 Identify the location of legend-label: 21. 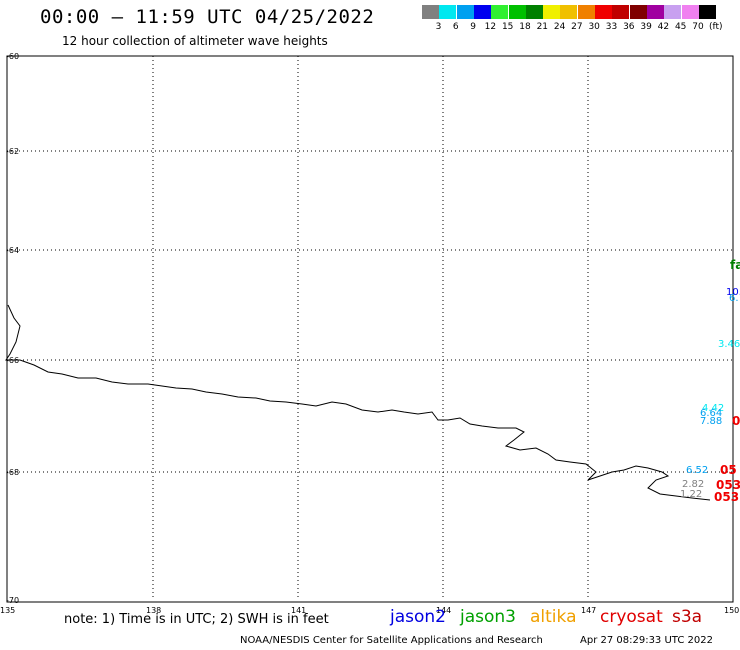
(542, 27).